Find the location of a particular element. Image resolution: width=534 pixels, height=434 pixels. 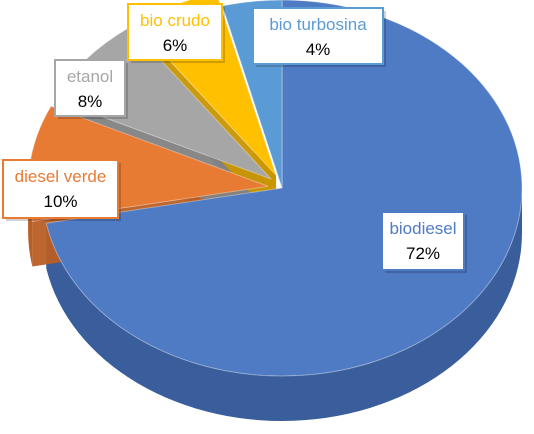

data-label-diesel-verde: diesel verde 10% is located at coordinates (61, 190).